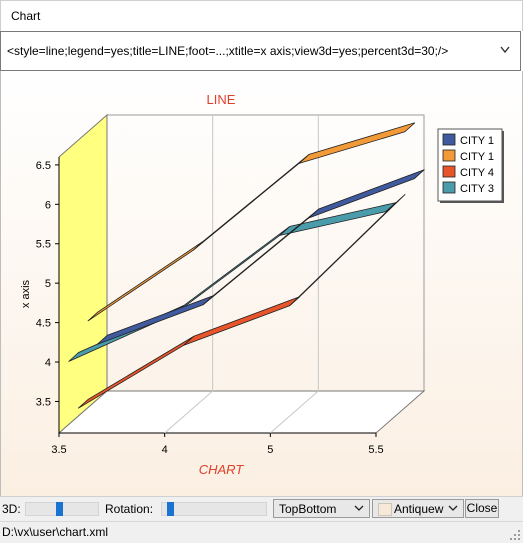  I want to click on close-button: Close, so click(482, 508).